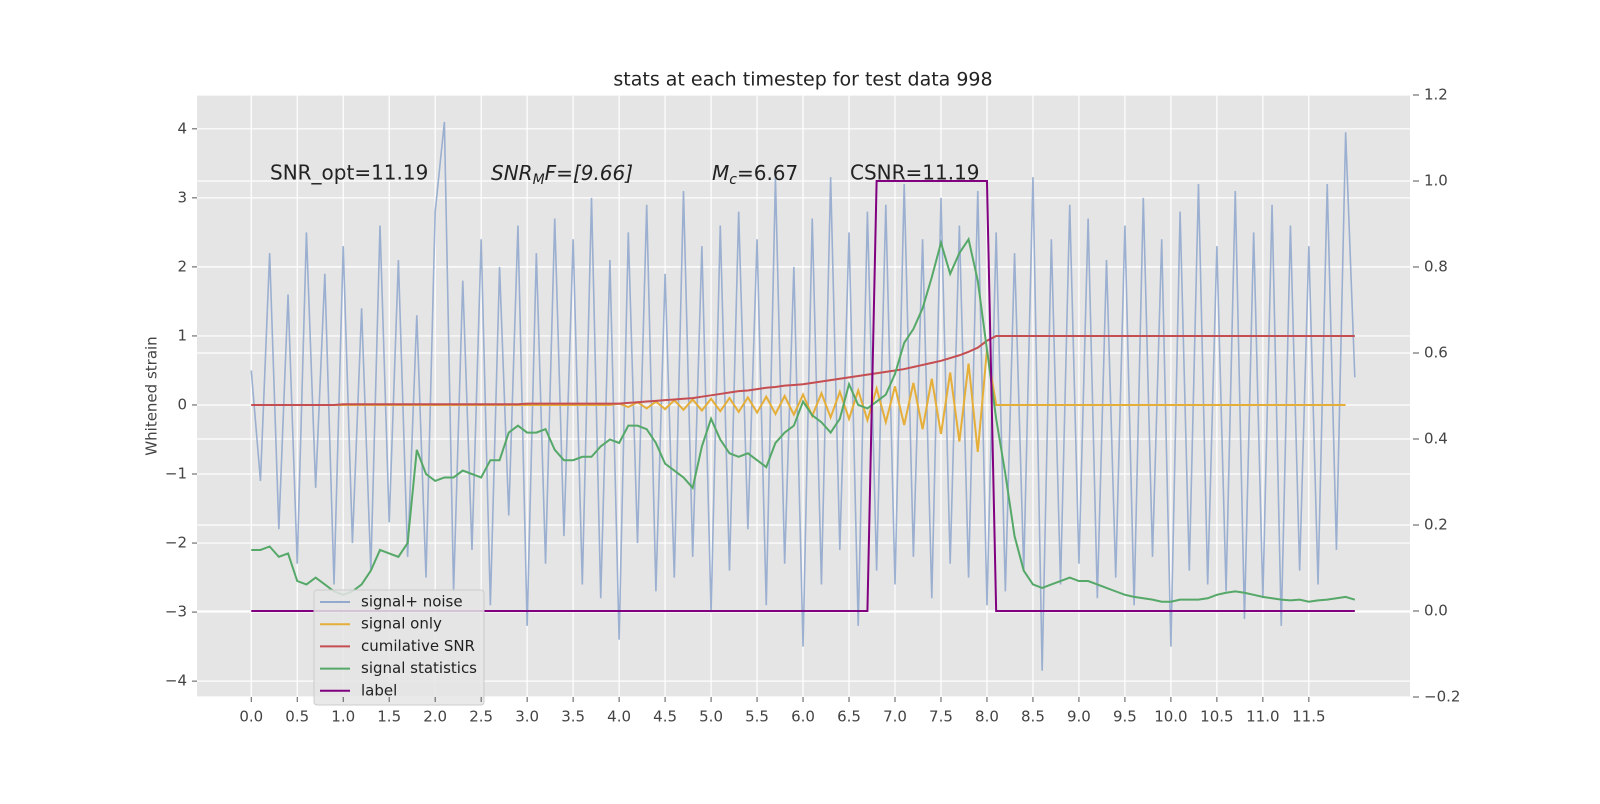 This screenshot has width=1600, height=804. I want to click on annotation: Mc=6.67, so click(755, 175).